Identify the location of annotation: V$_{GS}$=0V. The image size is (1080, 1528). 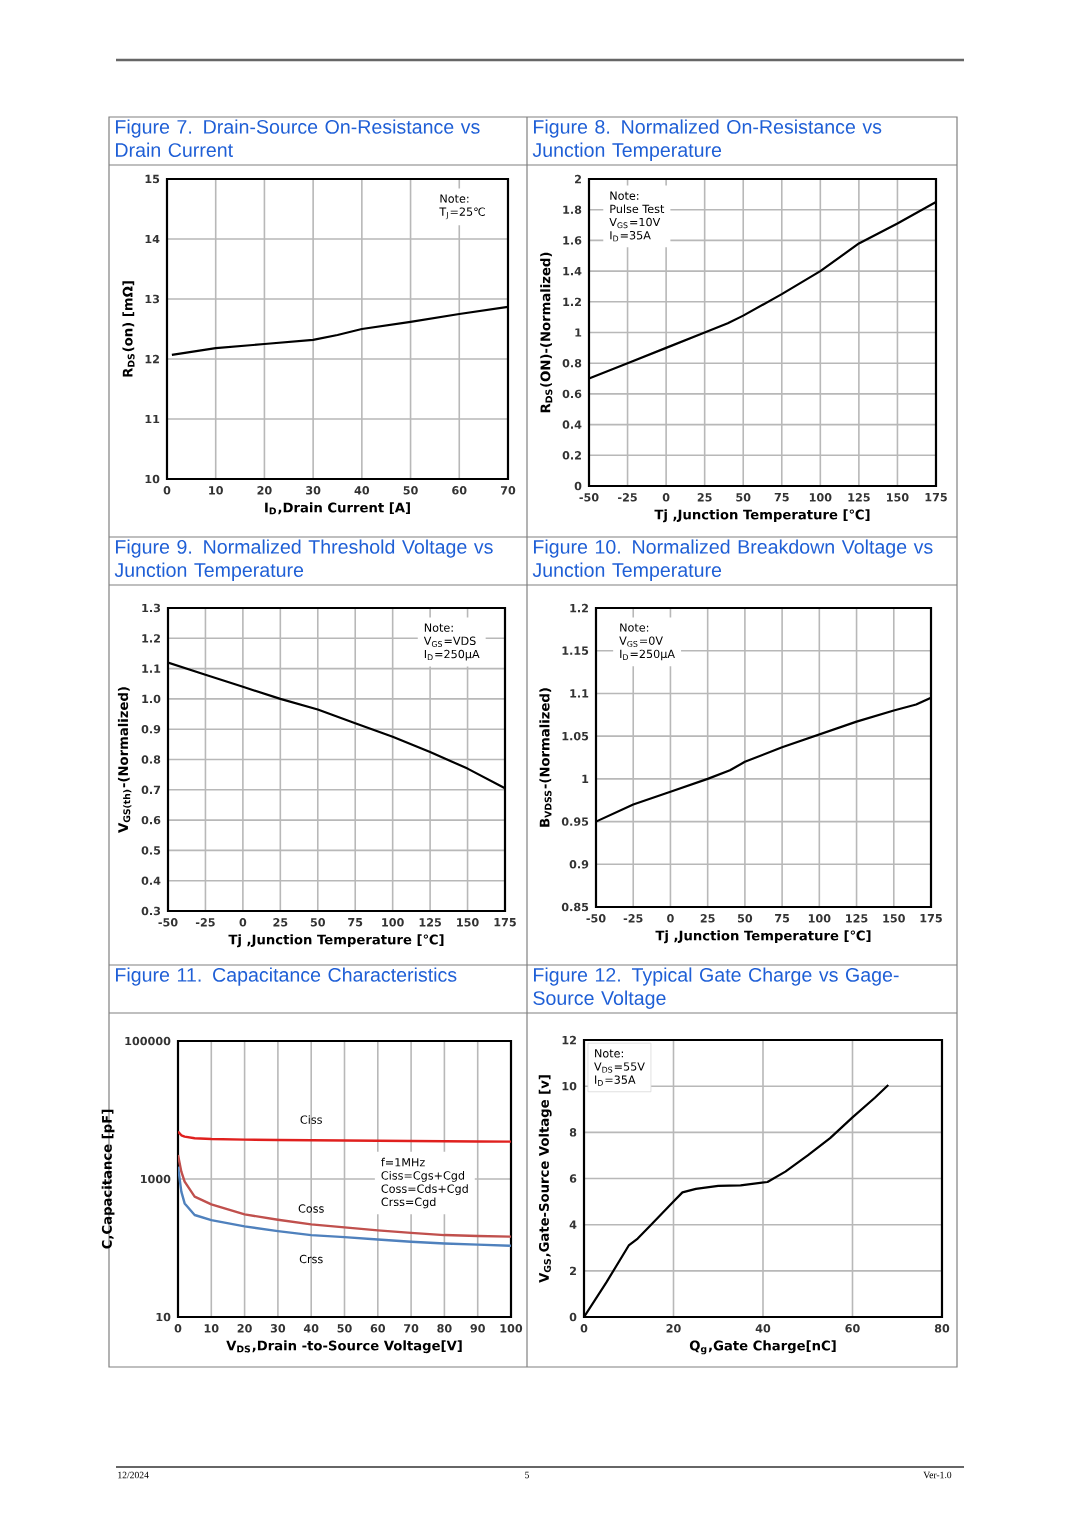
(641, 641).